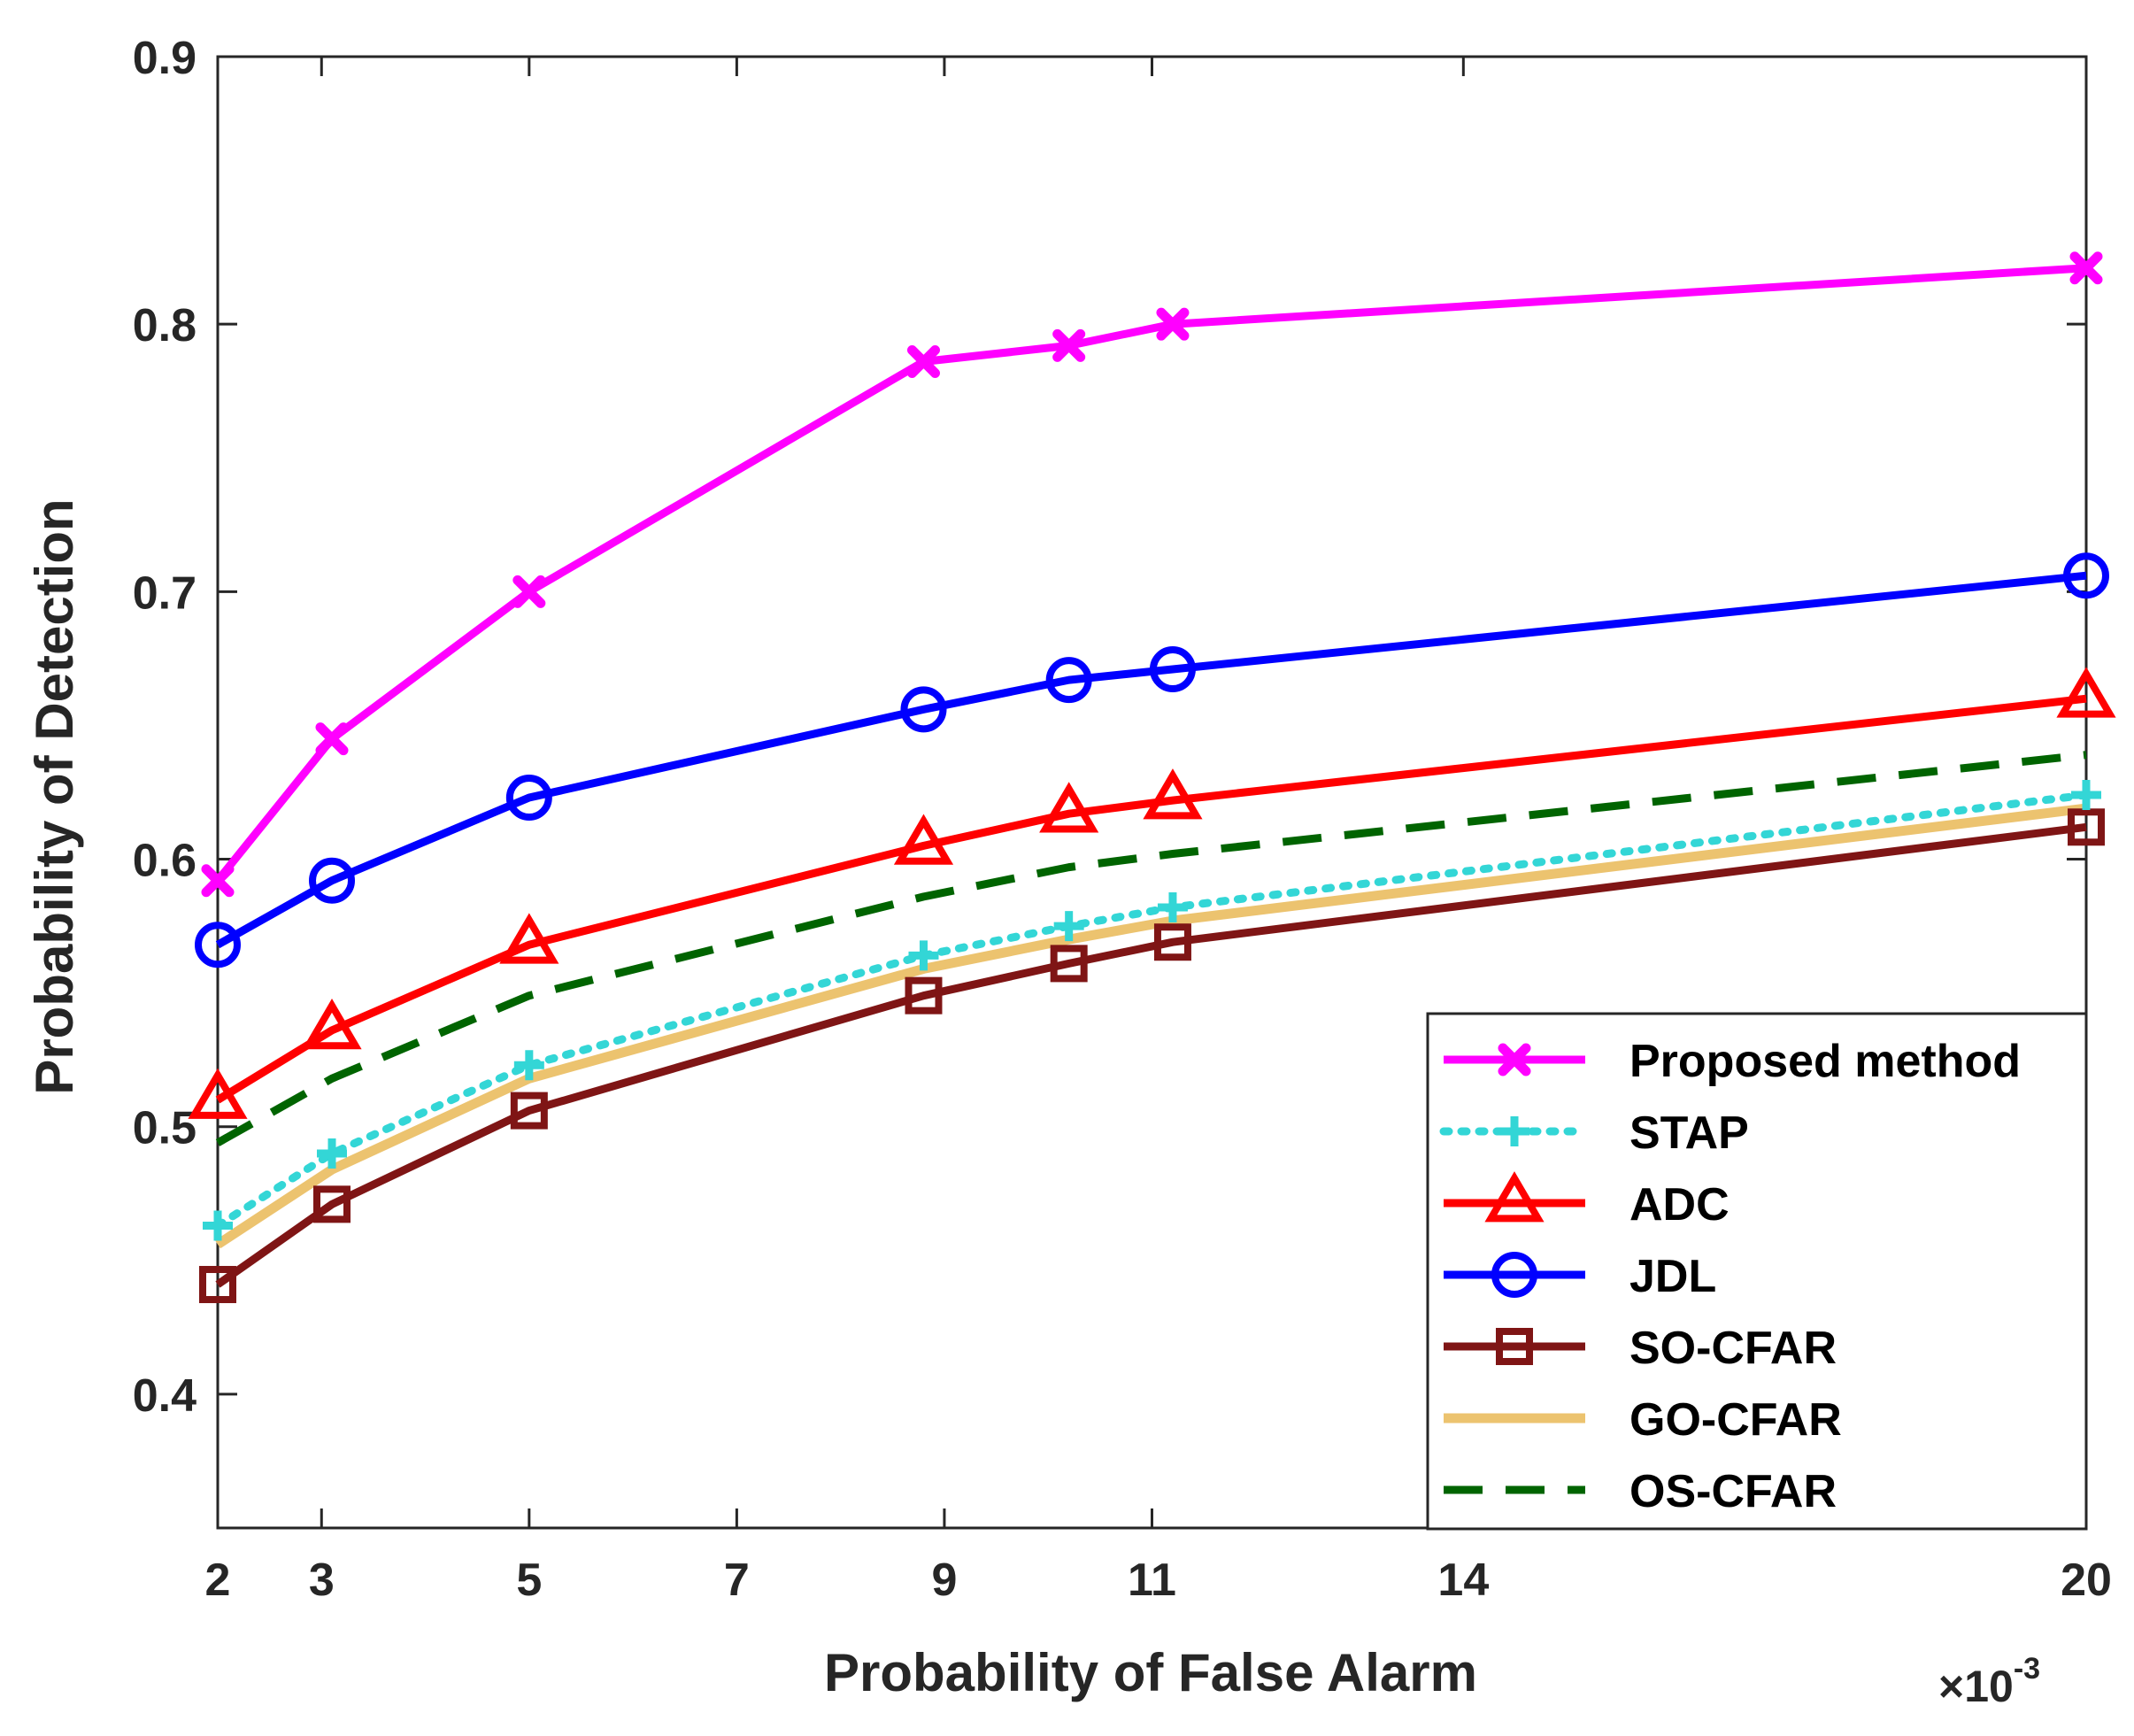 The image size is (2134, 1736). I want to click on legend-entry-os-cfar: OS-CFAR, so click(1641, 1492).